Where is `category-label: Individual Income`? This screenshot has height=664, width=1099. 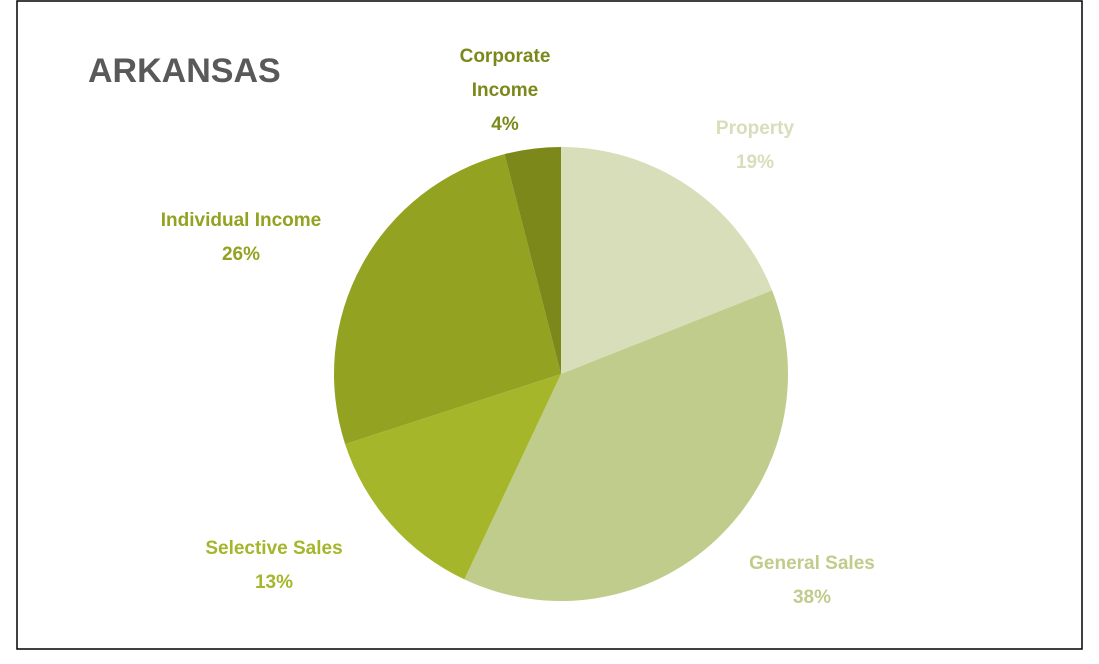 category-label: Individual Income is located at coordinates (241, 220).